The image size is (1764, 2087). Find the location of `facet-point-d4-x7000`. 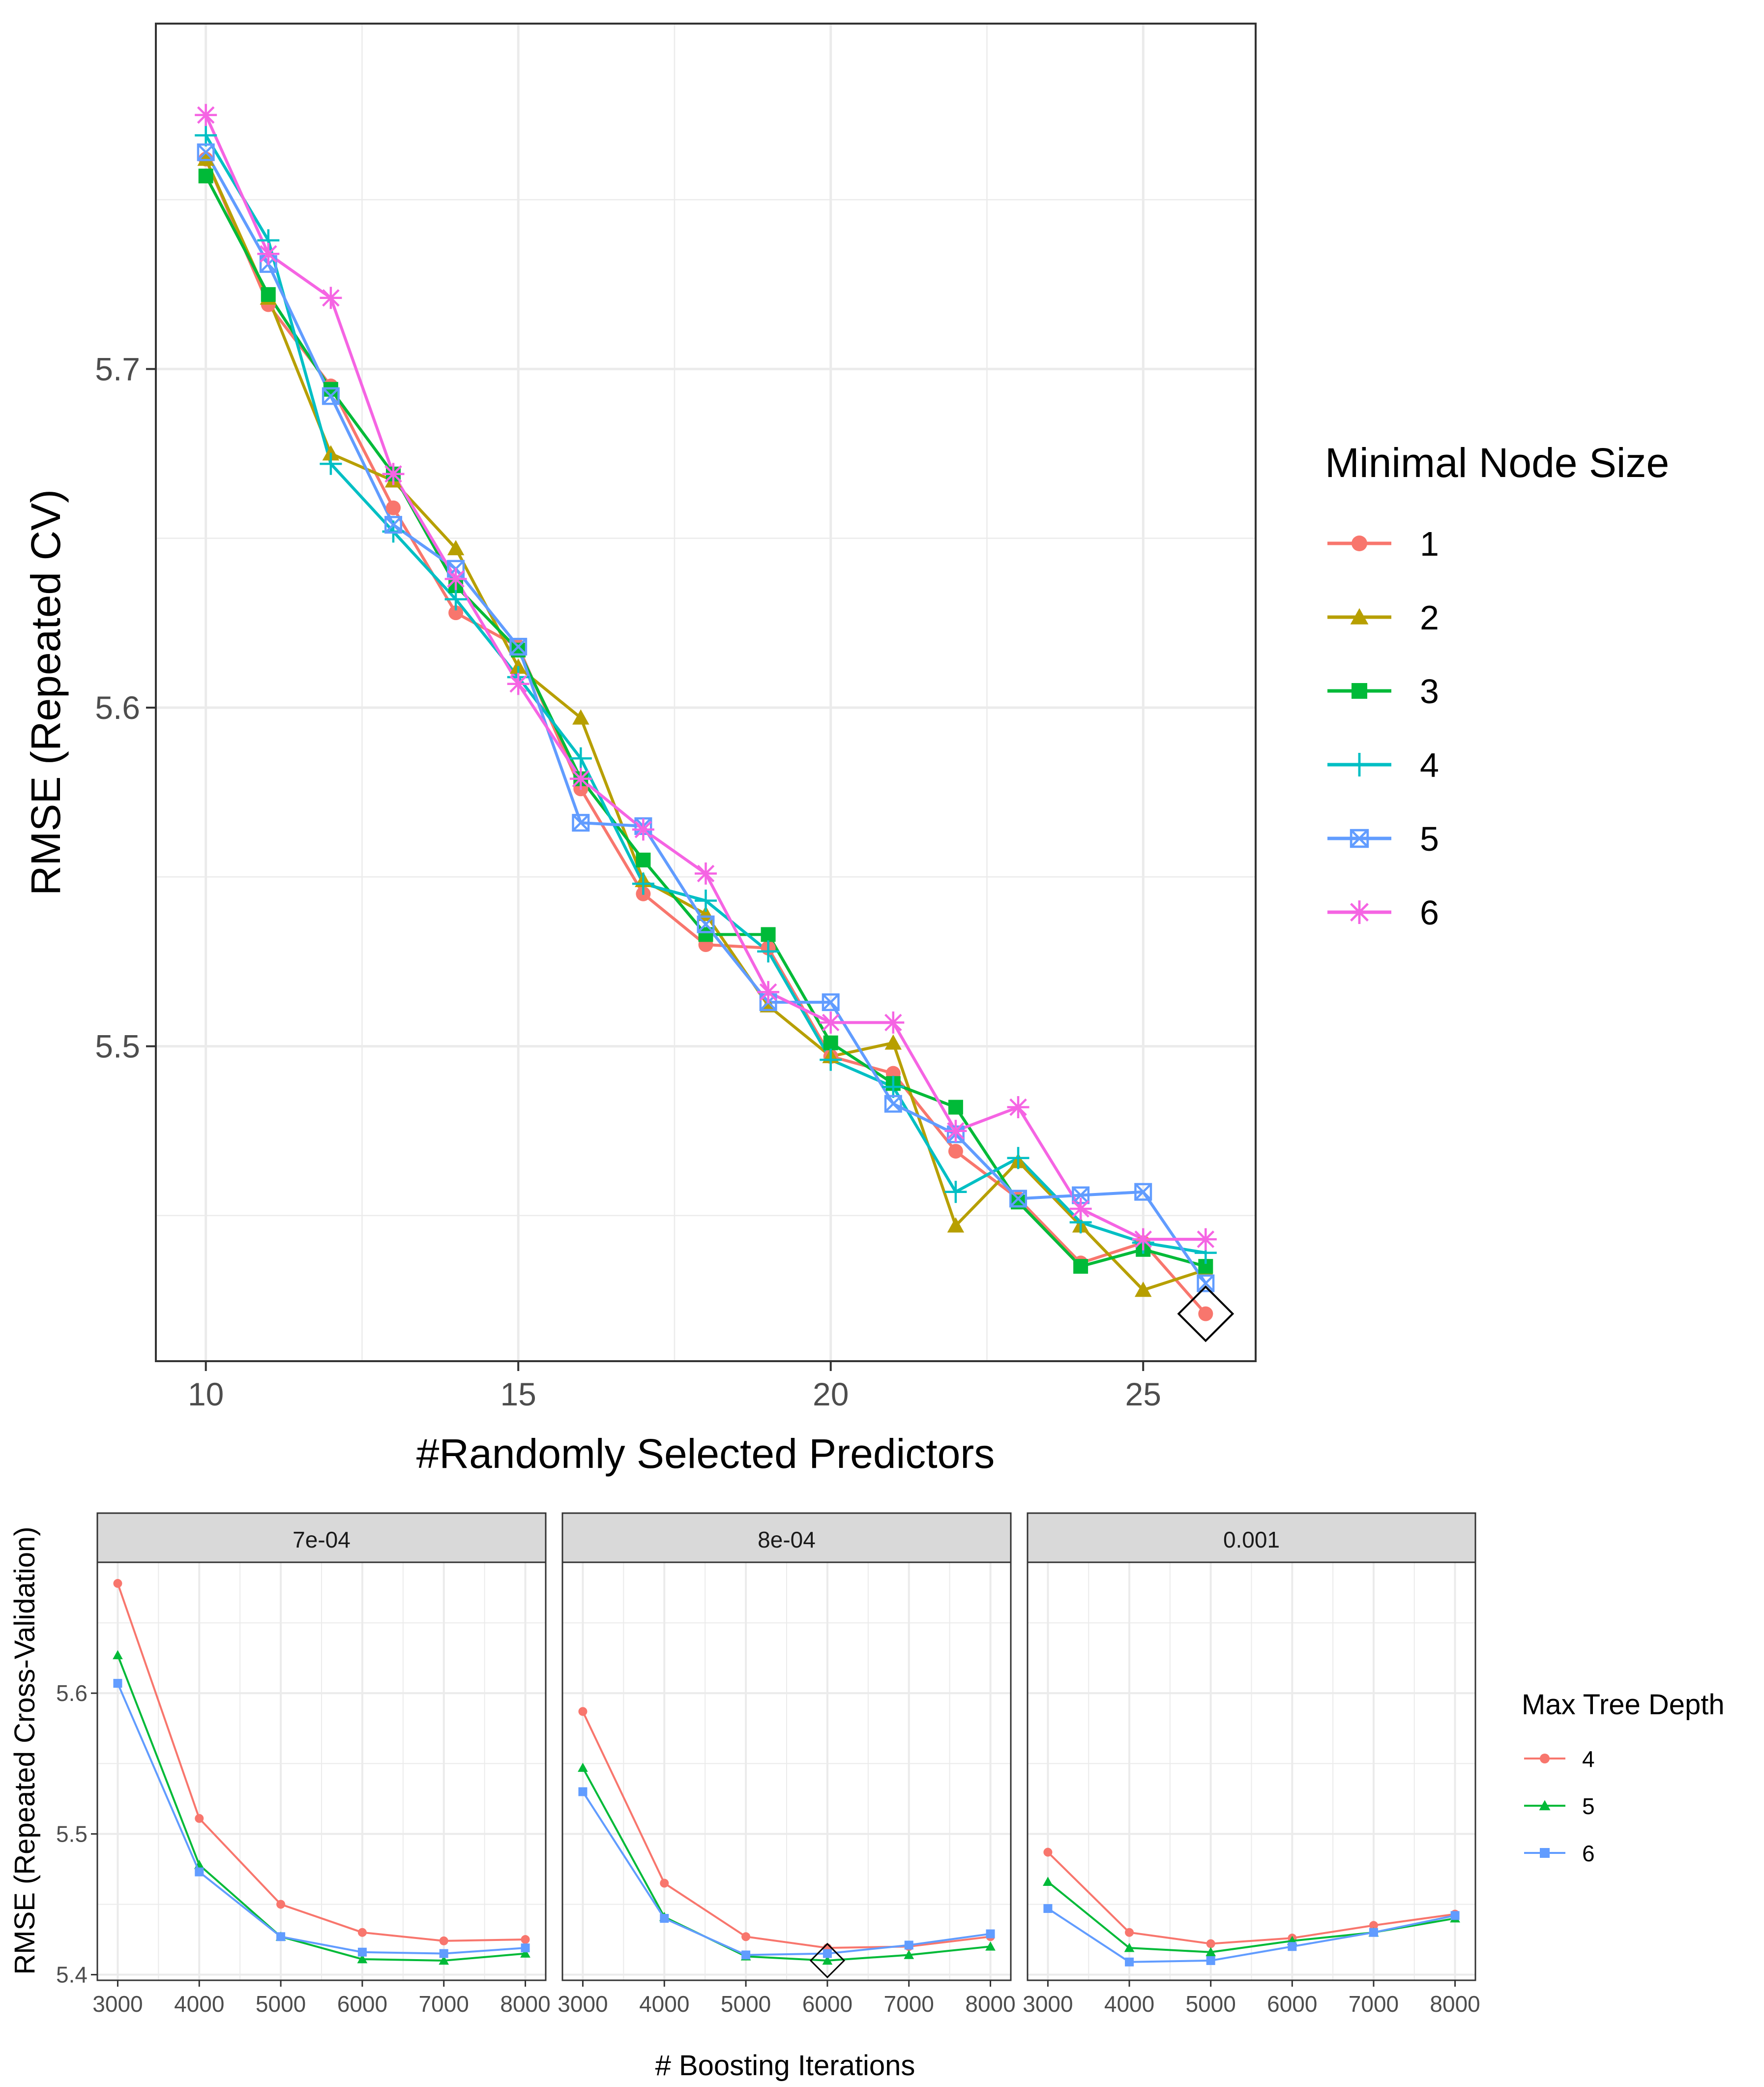

facet-point-d4-x7000 is located at coordinates (443, 1940).